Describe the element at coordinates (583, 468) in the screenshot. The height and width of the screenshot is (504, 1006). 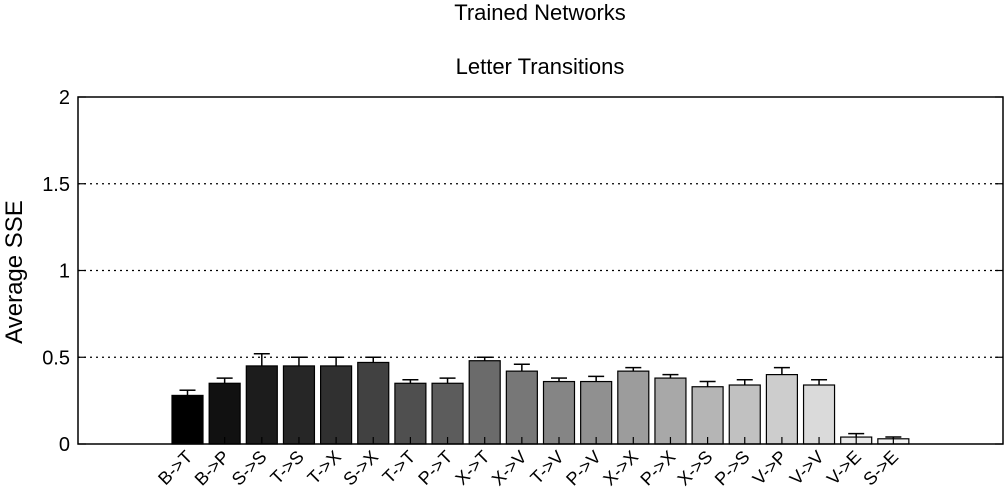
I see `x-tick-label: P->V` at that location.